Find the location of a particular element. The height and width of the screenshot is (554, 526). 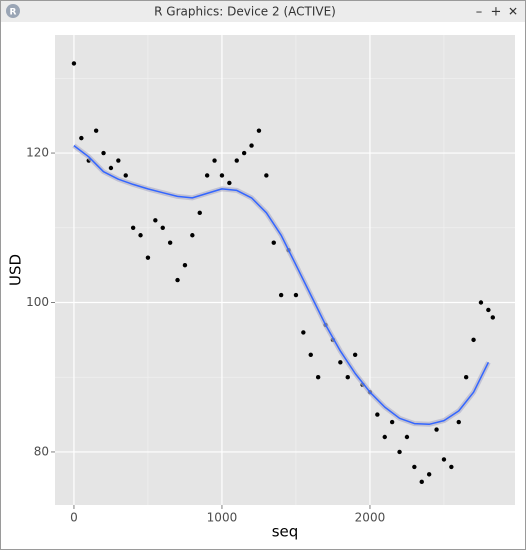

r-icon is located at coordinates (13, 11).